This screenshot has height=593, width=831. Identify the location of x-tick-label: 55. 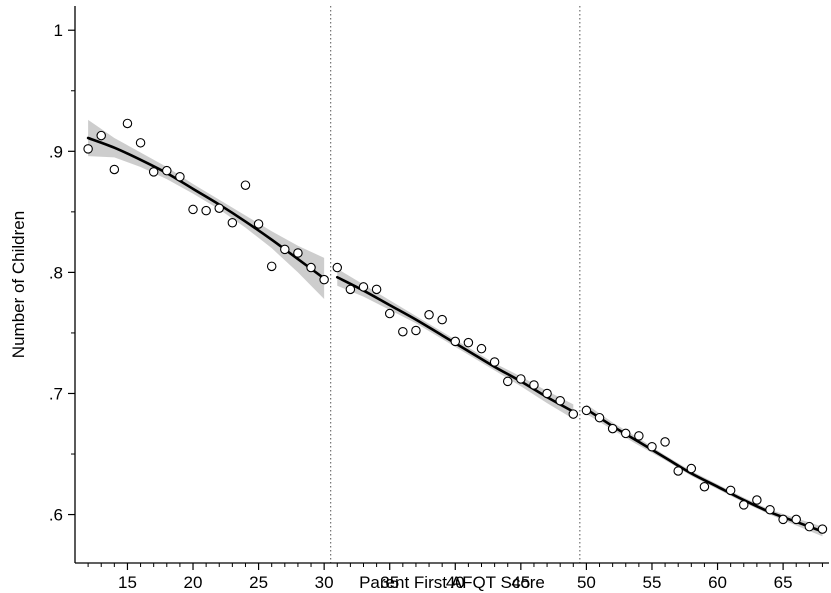
(652, 582).